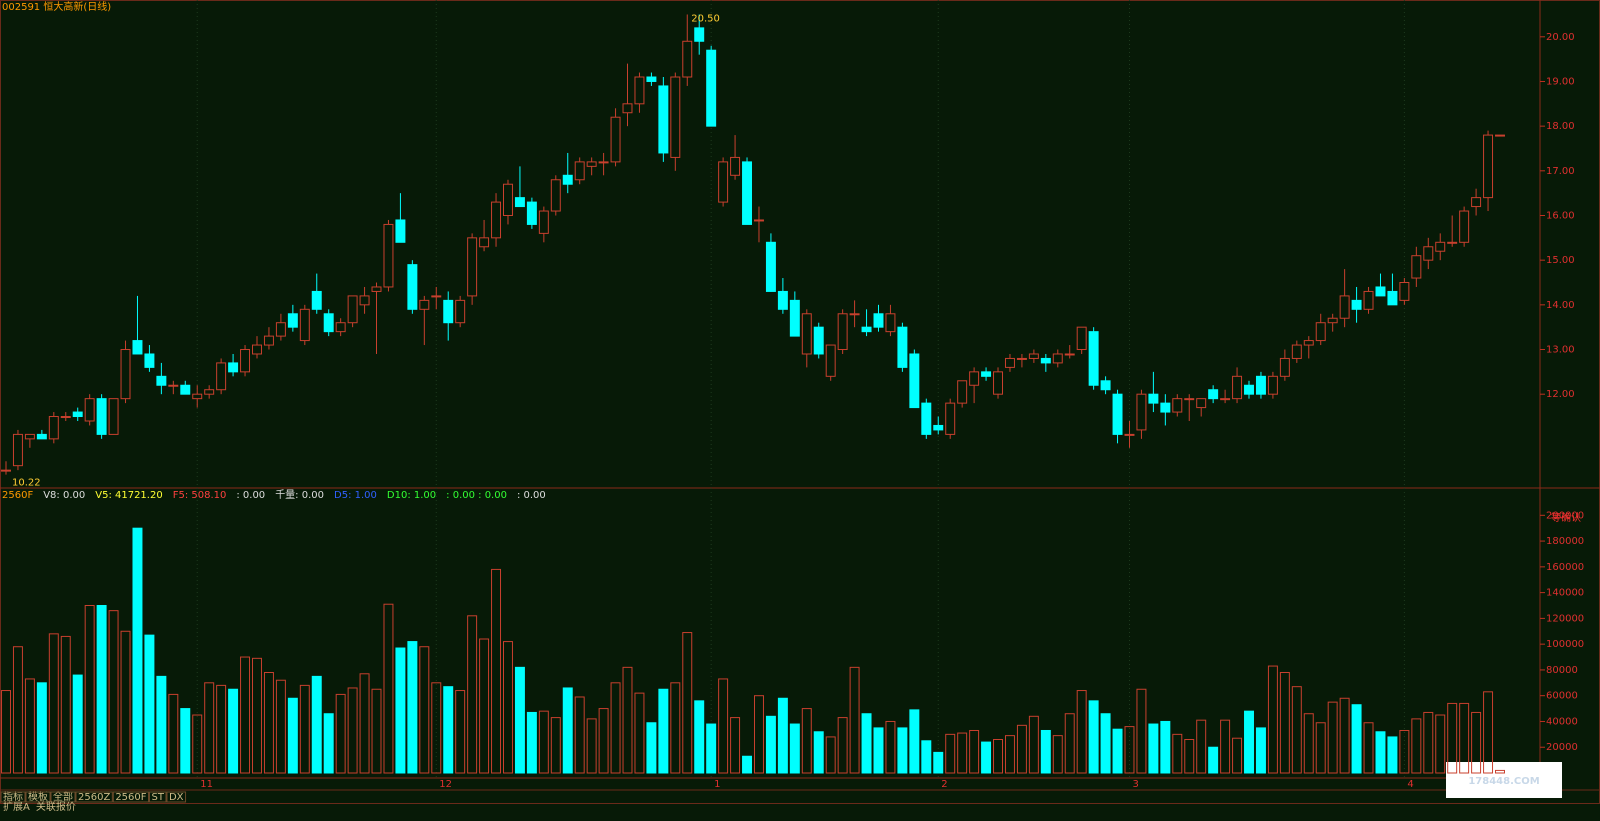 This screenshot has height=821, width=1600. I want to click on indicator-value: 2560F, so click(17, 495).